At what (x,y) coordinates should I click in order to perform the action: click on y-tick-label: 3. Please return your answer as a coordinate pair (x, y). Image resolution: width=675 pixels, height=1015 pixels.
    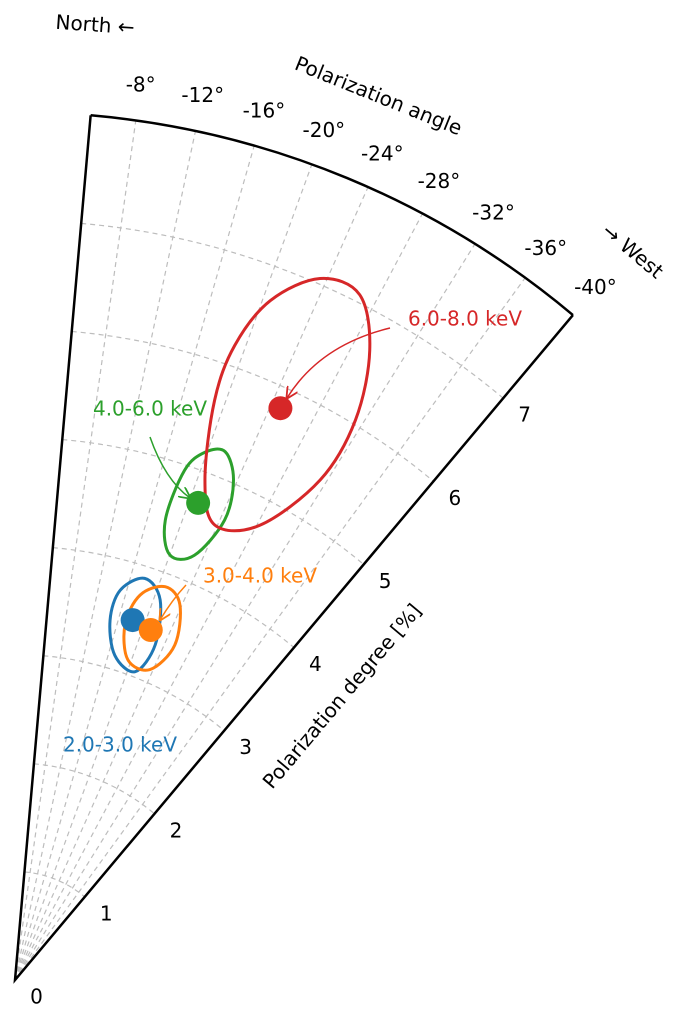
    Looking at the image, I should click on (245, 747).